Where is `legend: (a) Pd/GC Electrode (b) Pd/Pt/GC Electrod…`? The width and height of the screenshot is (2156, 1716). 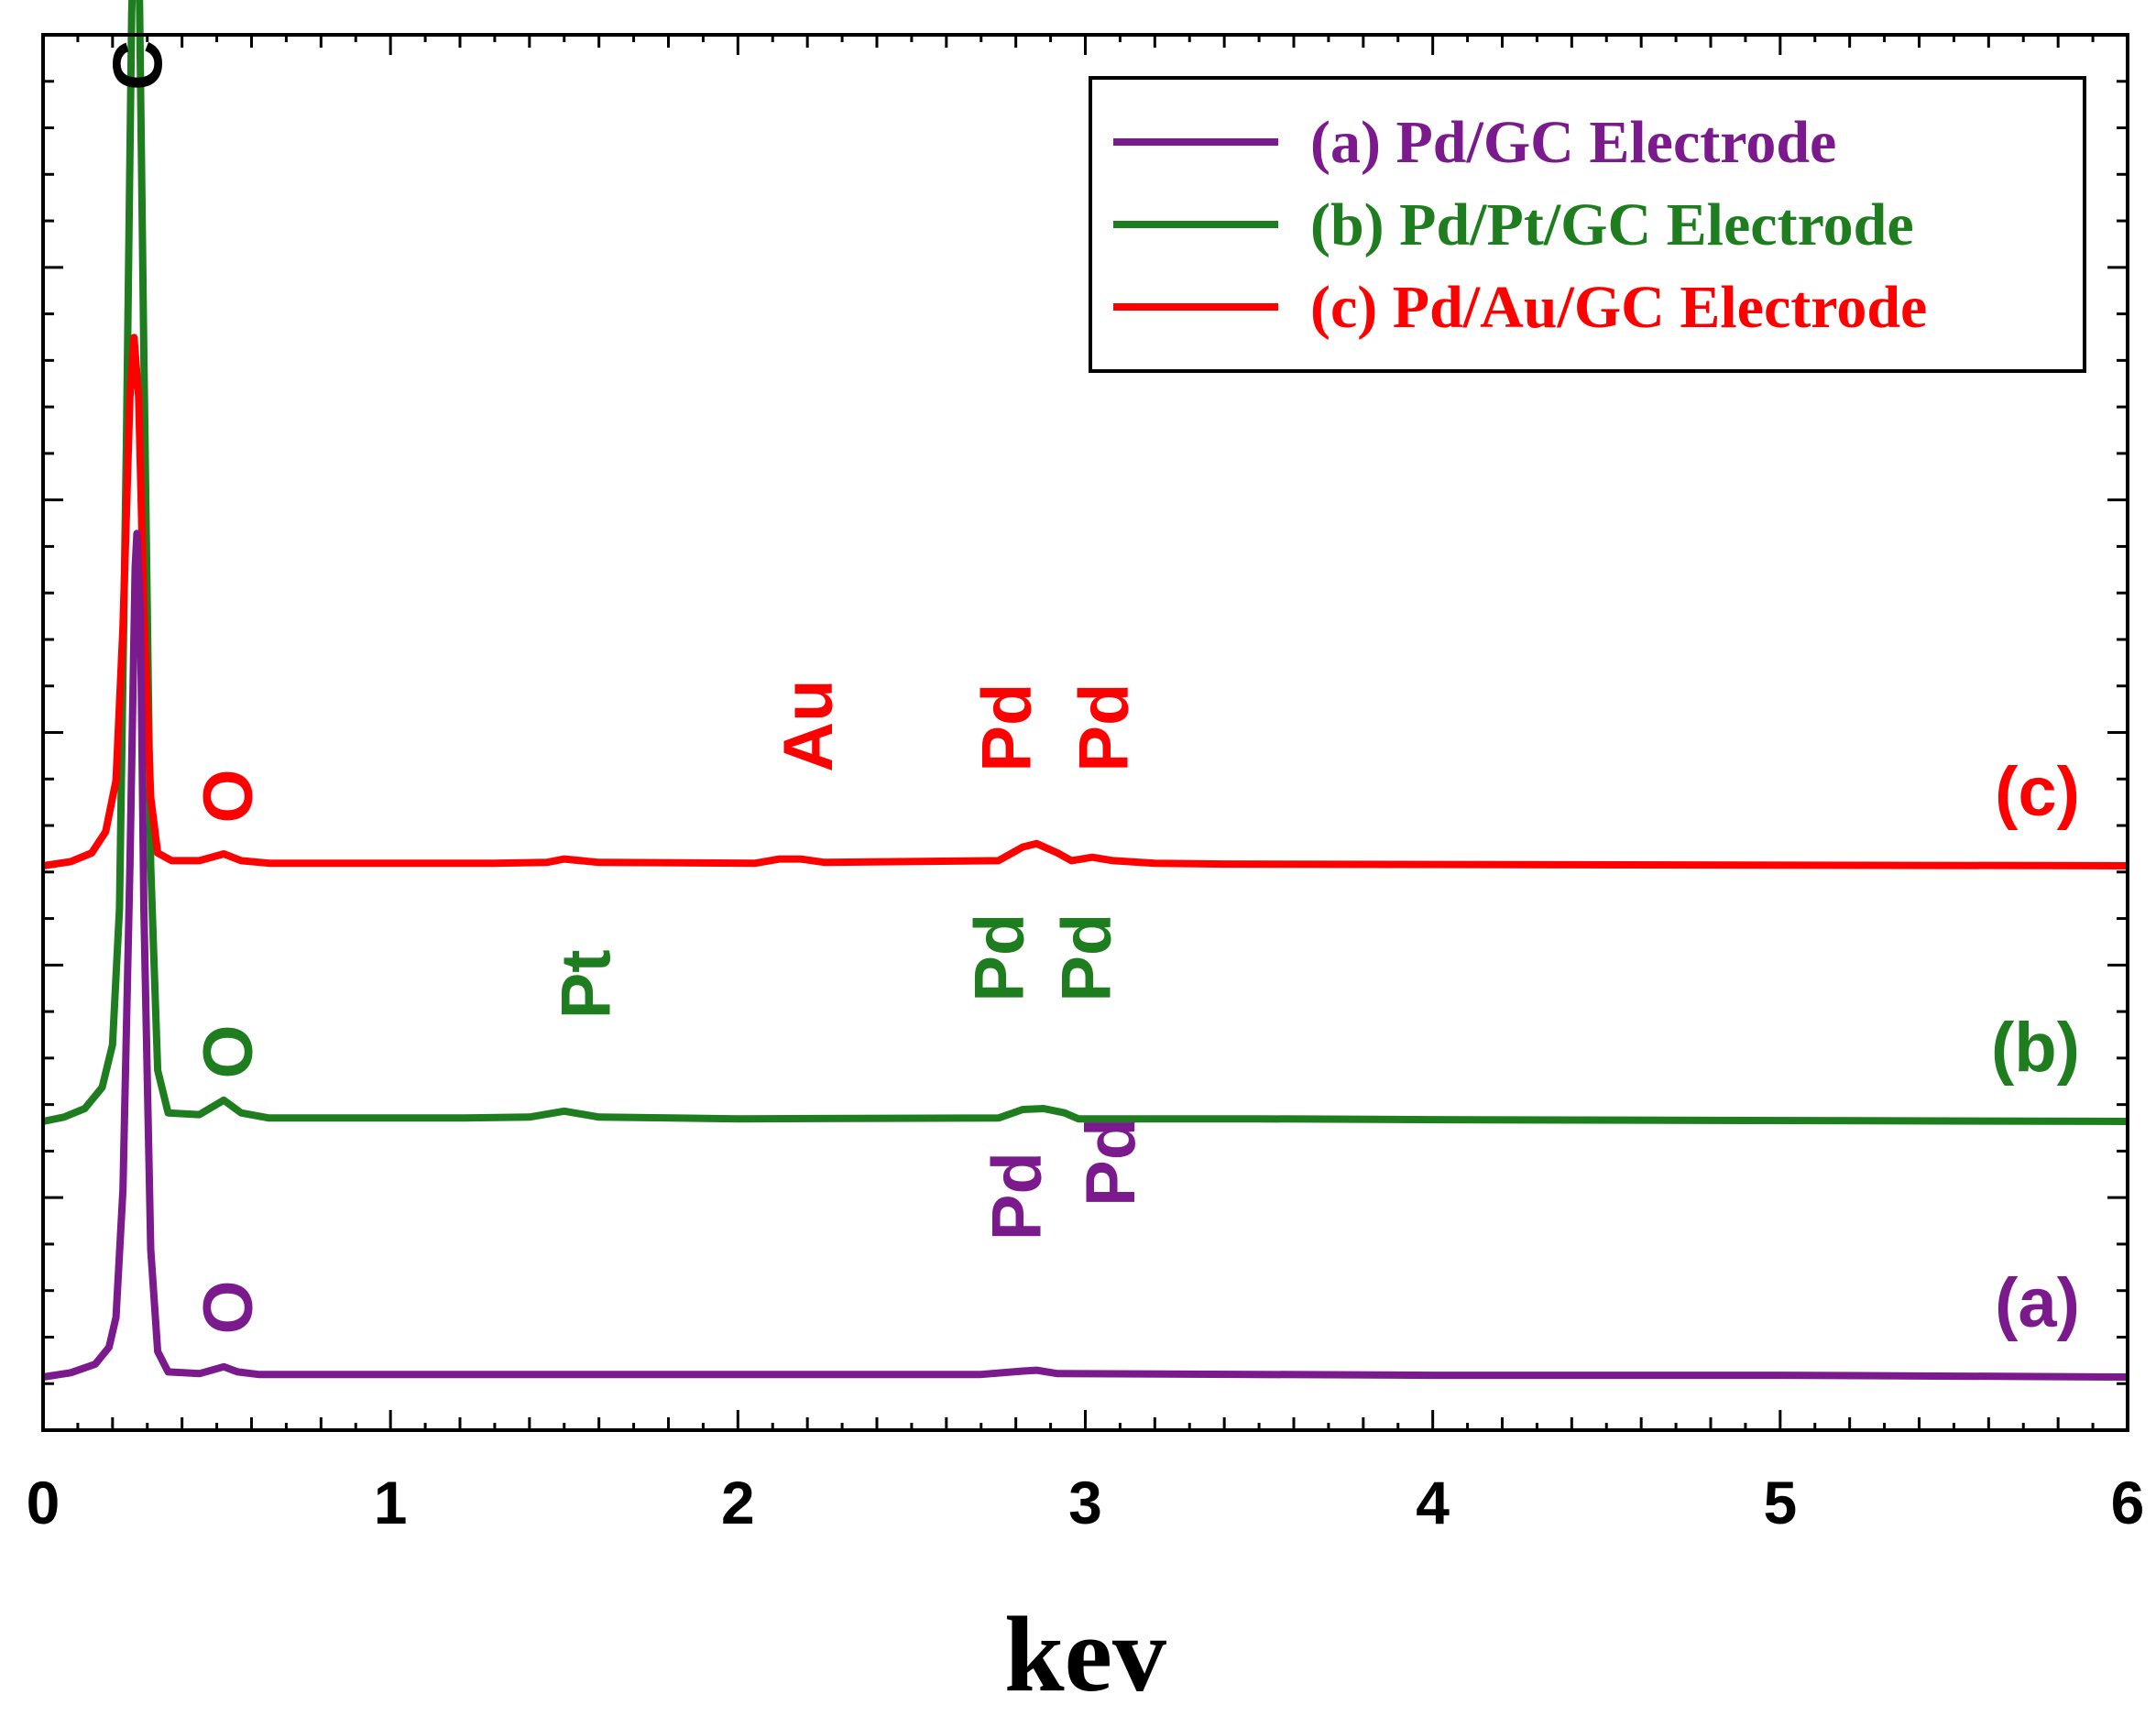 legend: (a) Pd/GC Electrode (b) Pd/Pt/GC Electrod… is located at coordinates (1587, 224).